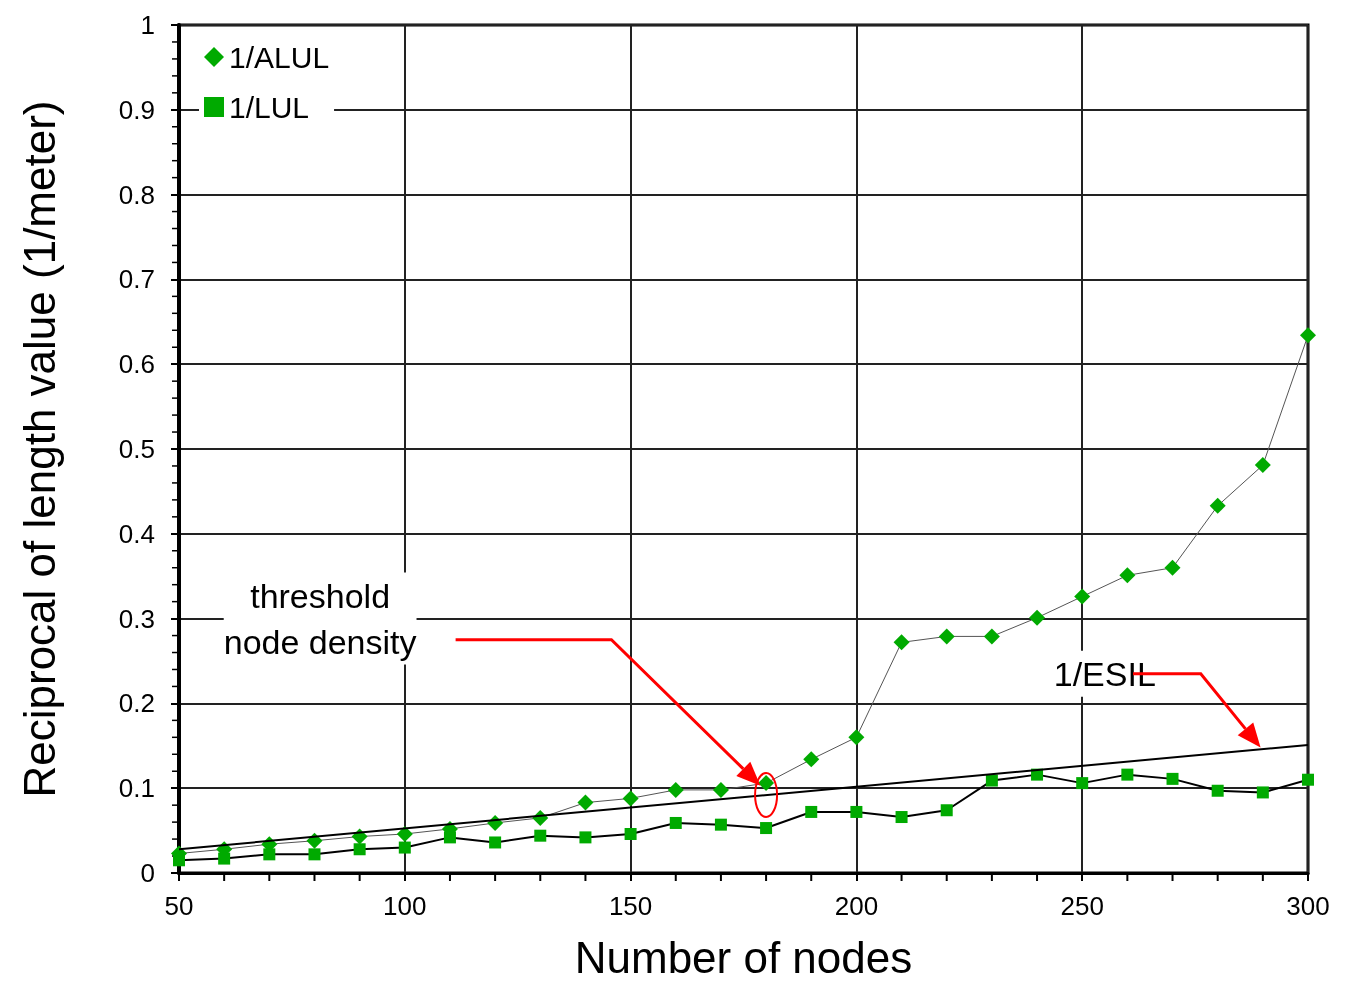 The height and width of the screenshot is (1001, 1350). Describe the element at coordinates (630, 906) in the screenshot. I see `x-tick-label: 150` at that location.